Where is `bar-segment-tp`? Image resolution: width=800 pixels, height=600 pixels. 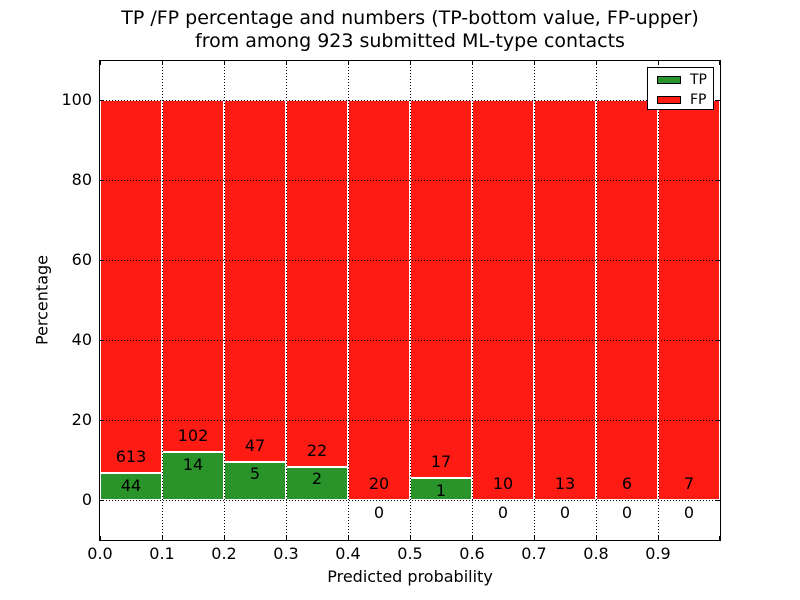 bar-segment-tp is located at coordinates (131, 486).